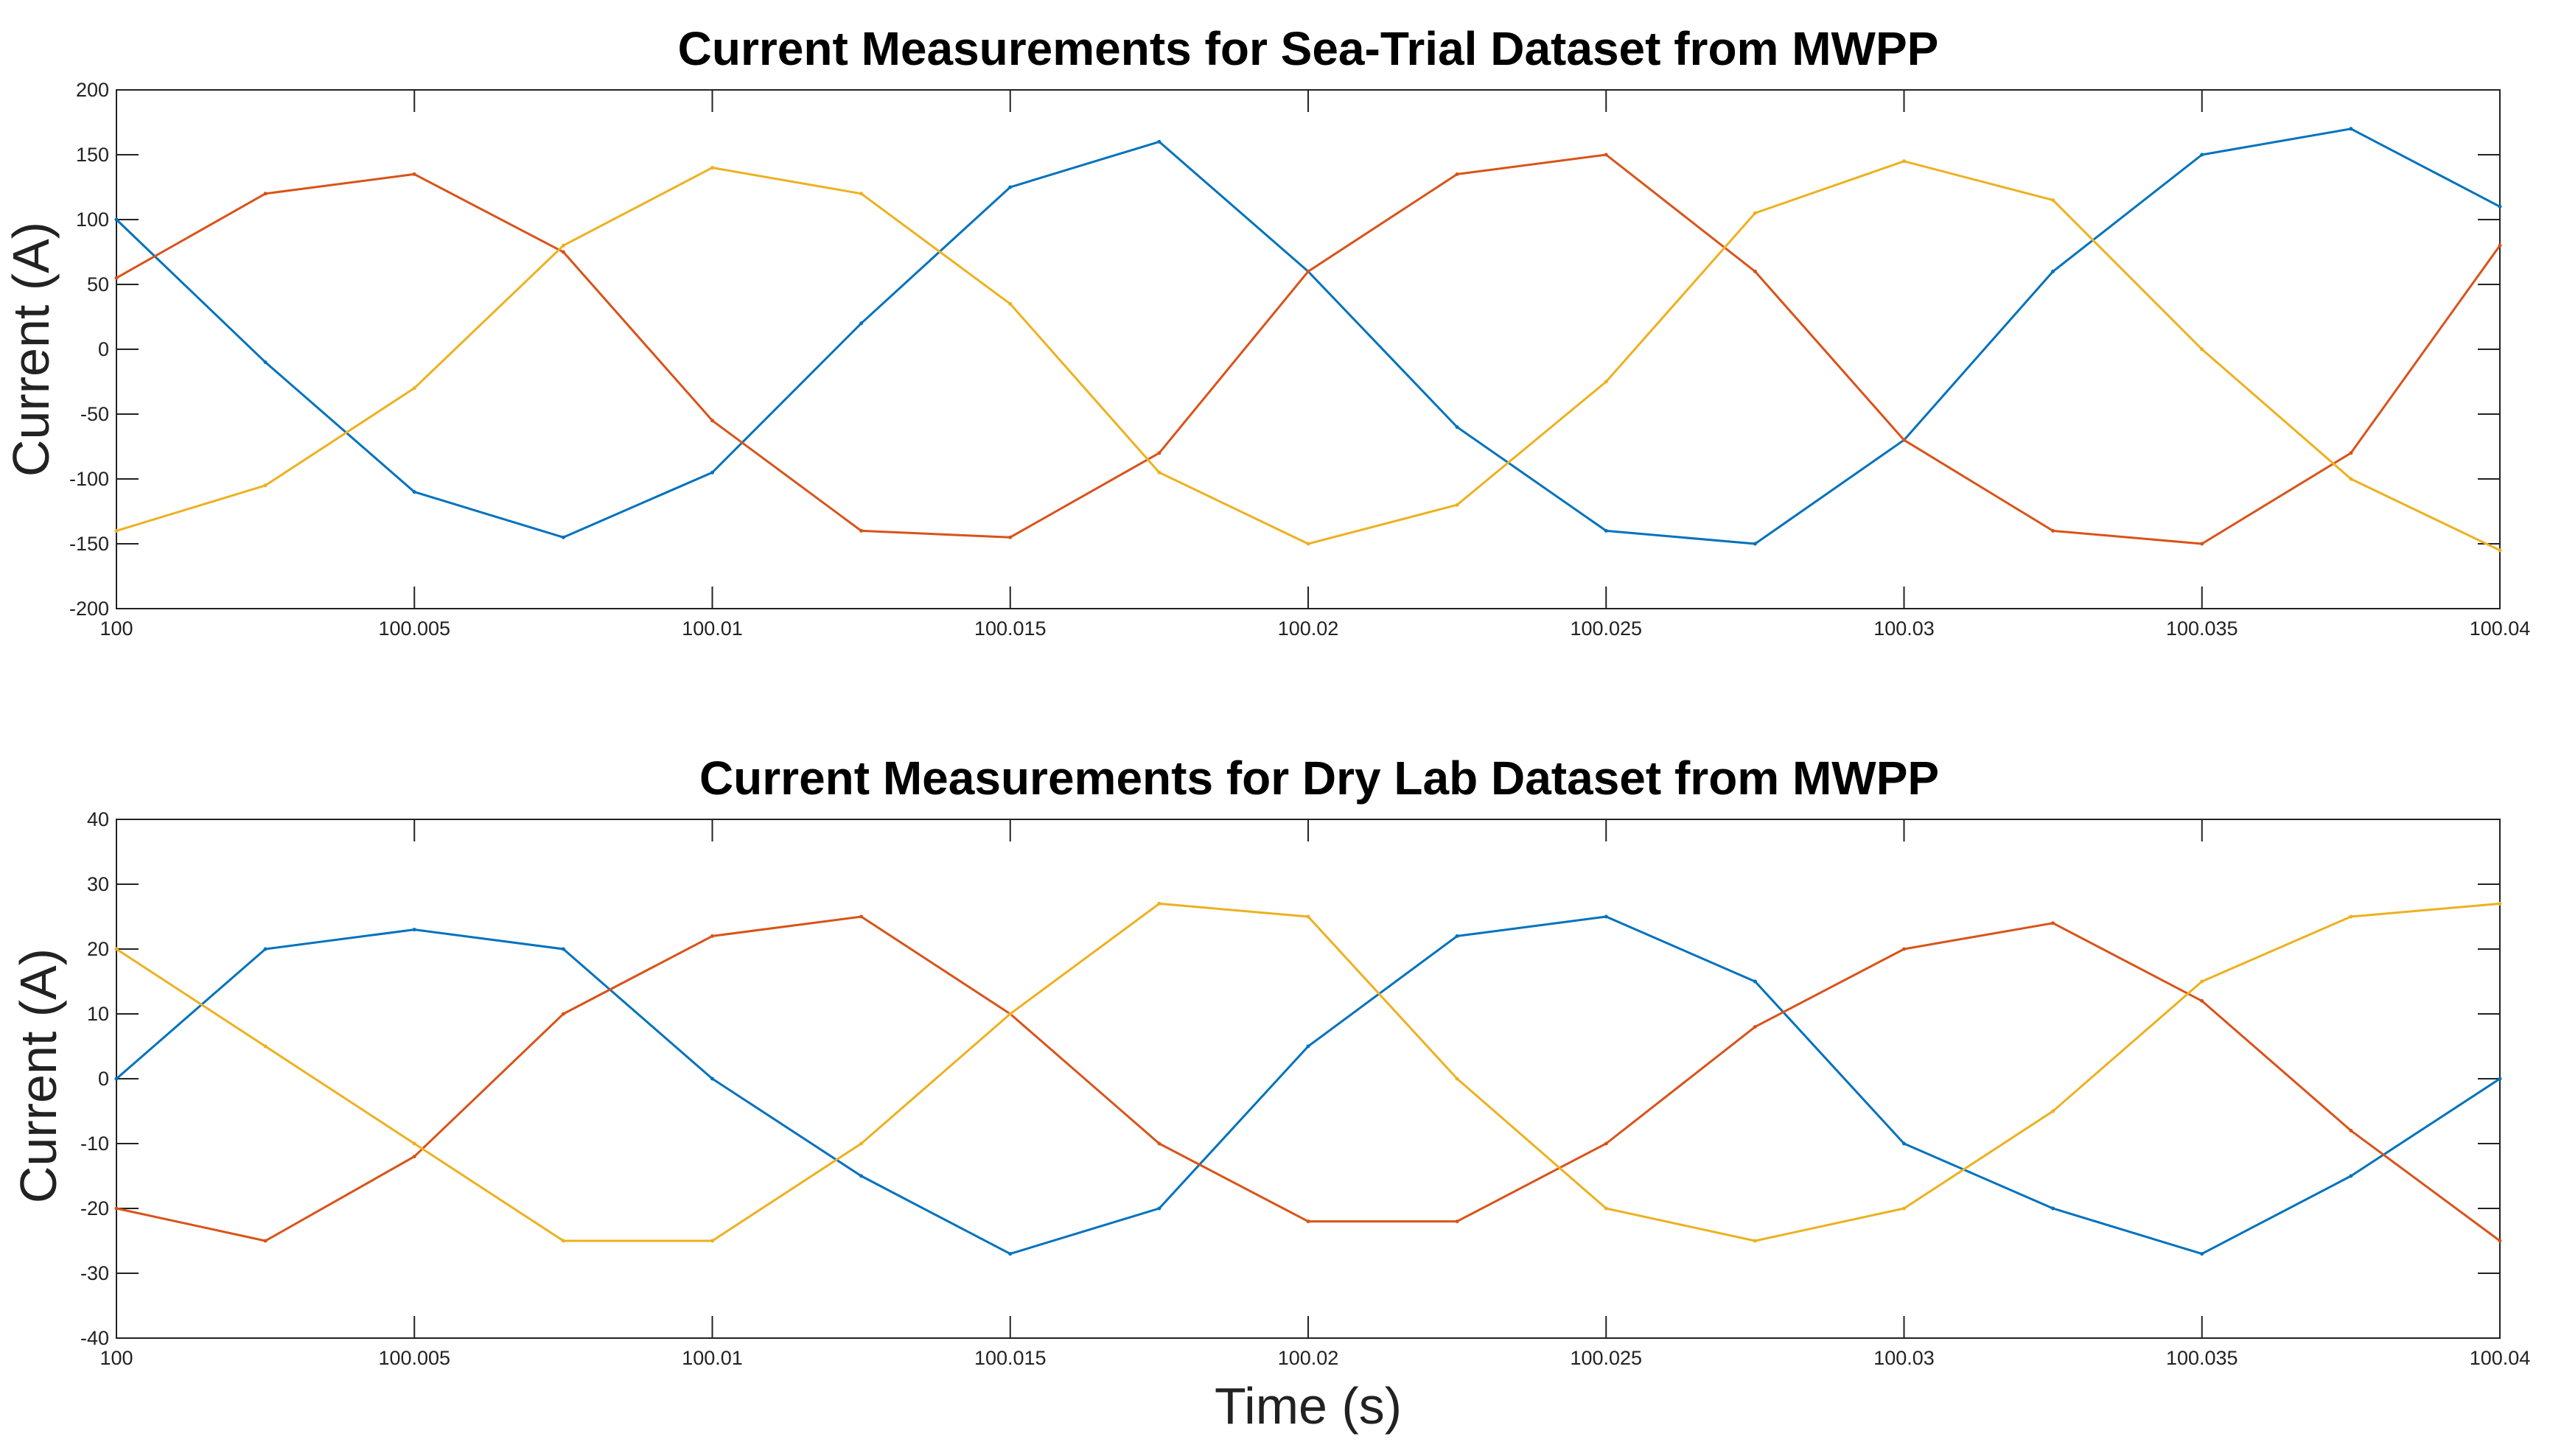 The width and height of the screenshot is (2550, 1456). Describe the element at coordinates (93, 90) in the screenshot. I see `sea-trial-y-tick-label: 200` at that location.